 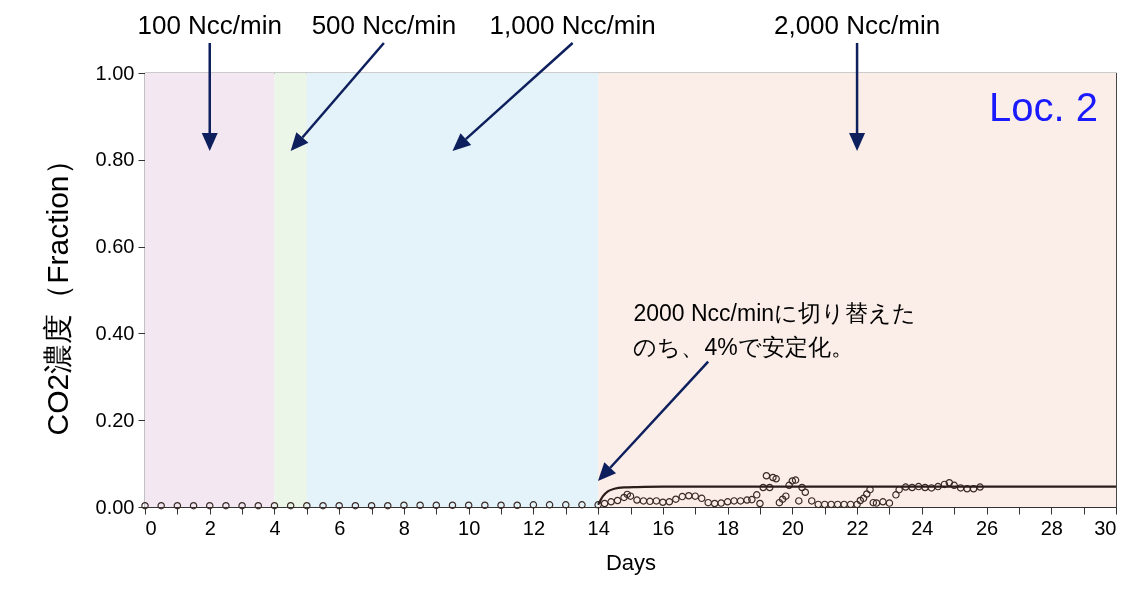 I want to click on band-label: 100 Ncc/min, so click(x=209, y=25).